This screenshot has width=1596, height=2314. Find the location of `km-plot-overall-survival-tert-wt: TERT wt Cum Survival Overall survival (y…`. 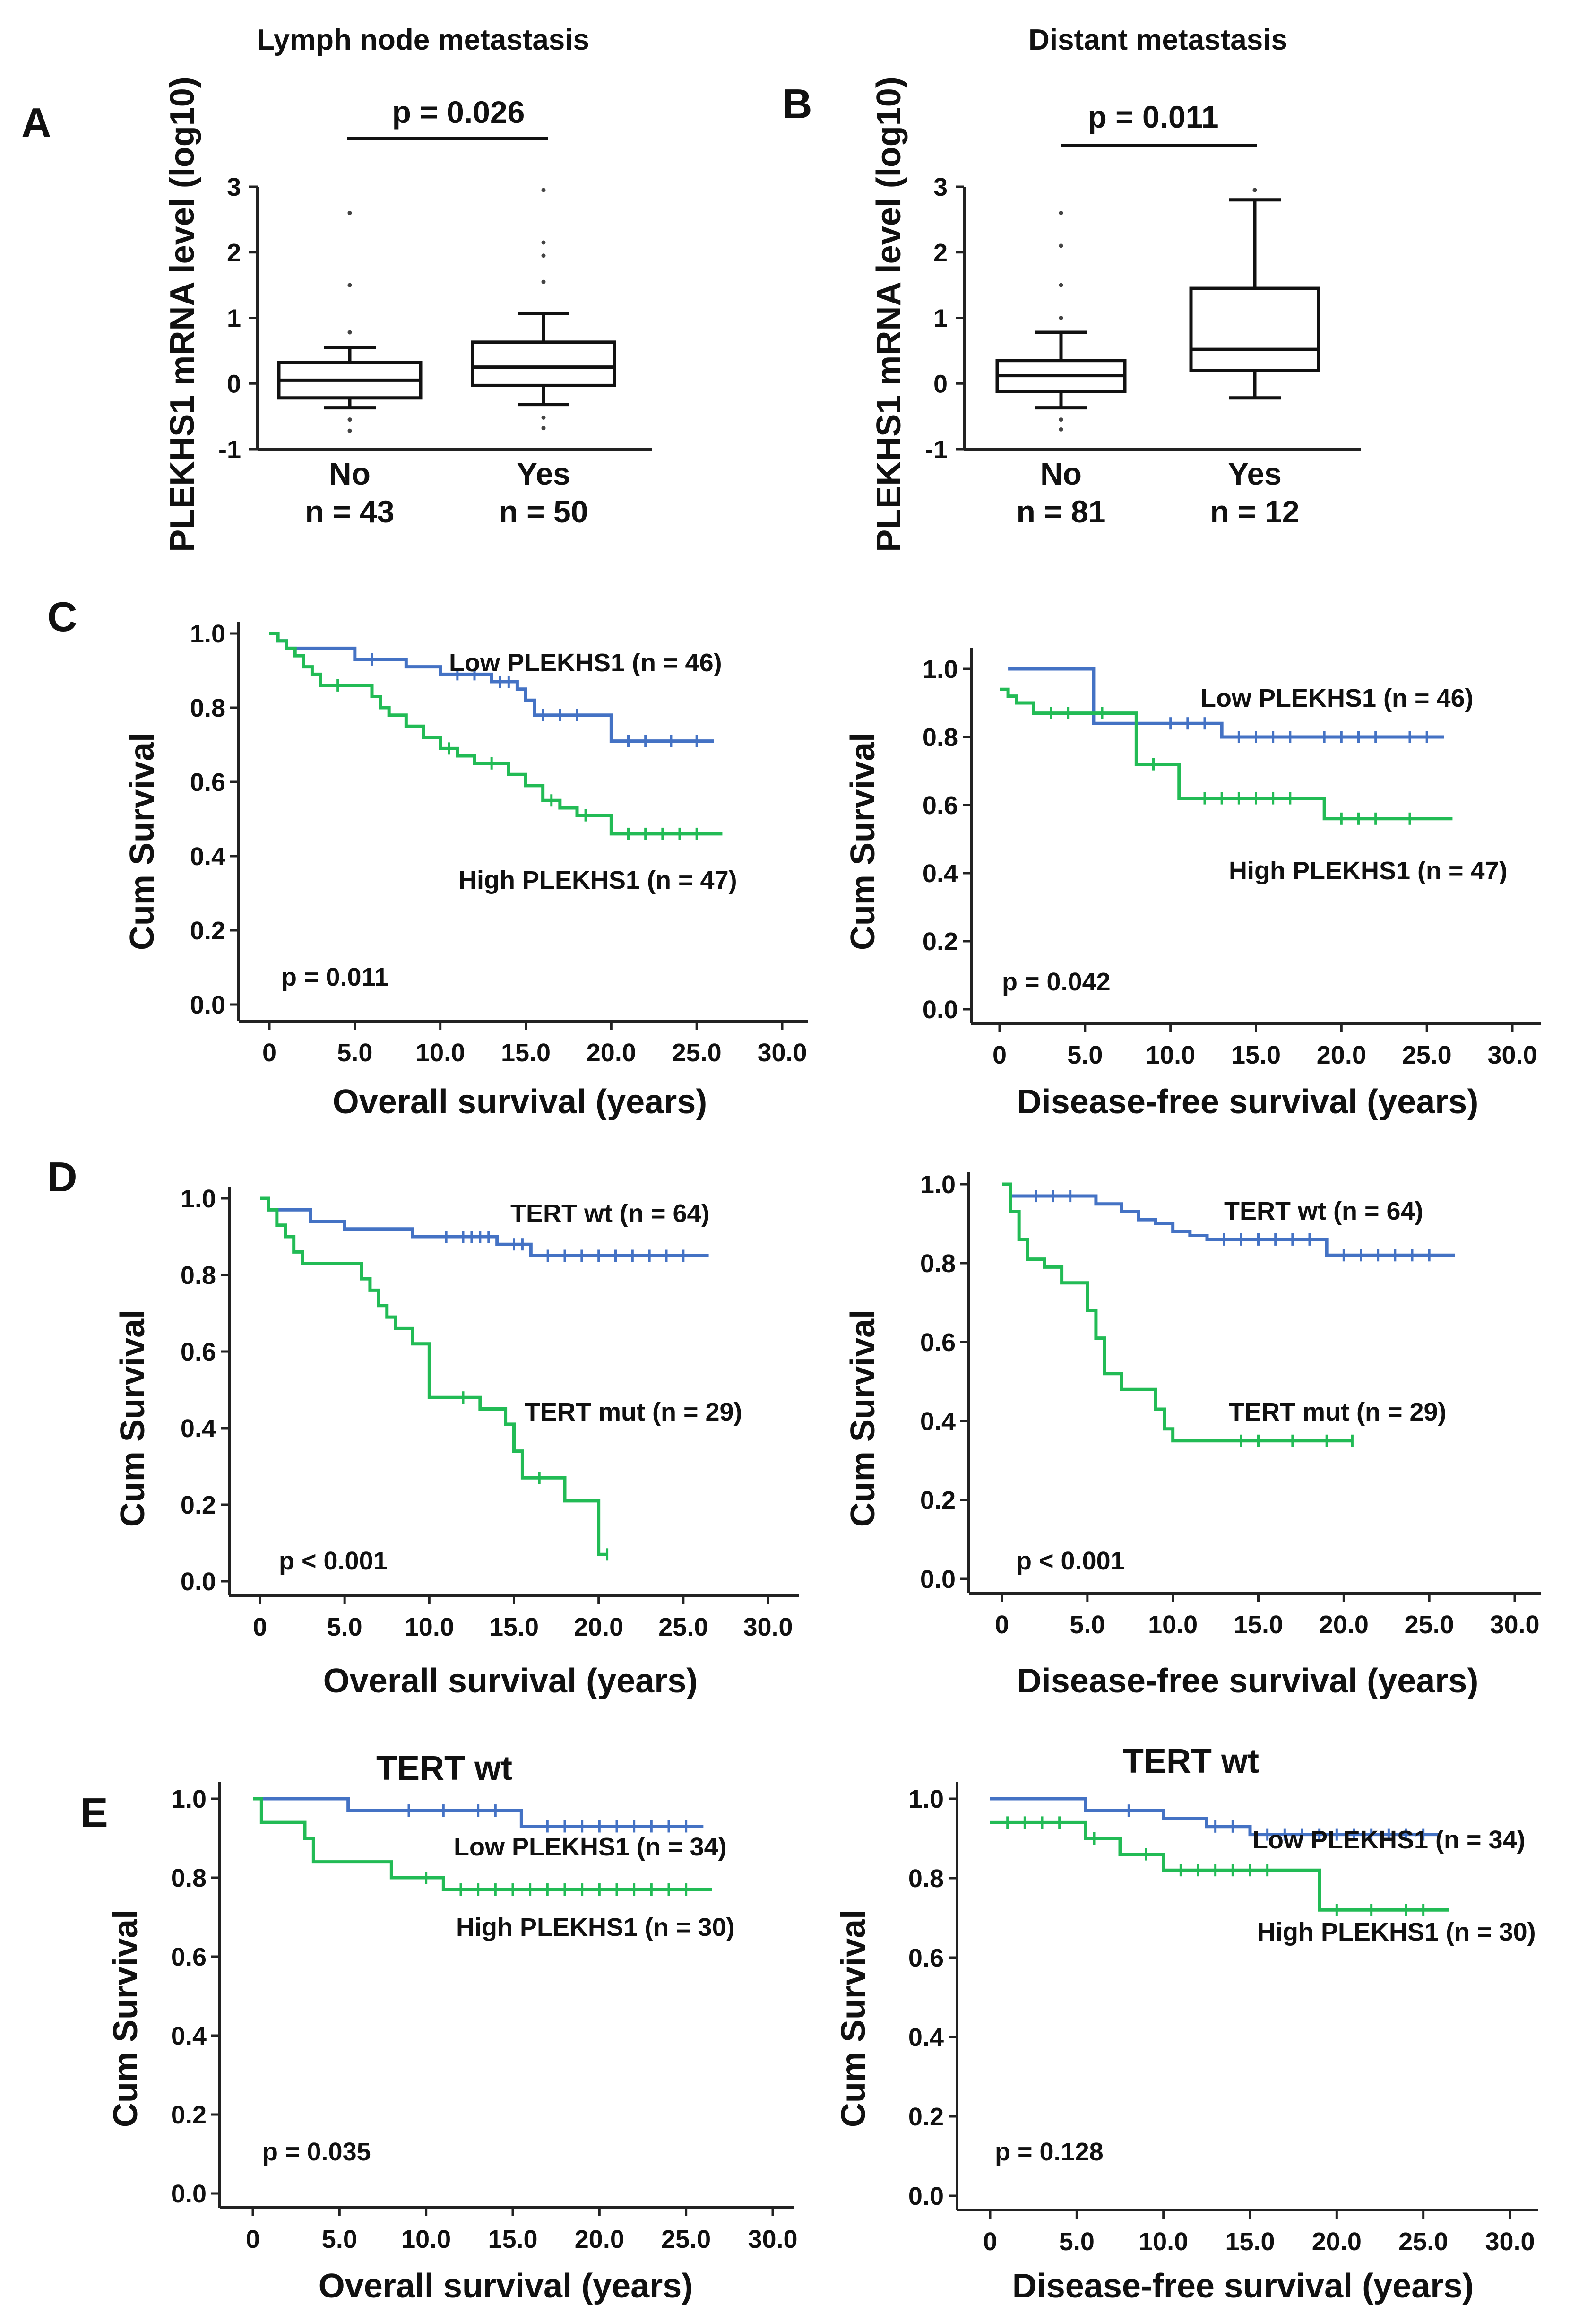

km-plot-overall-survival-tert-wt: TERT wt Cum Survival Overall survival (y… is located at coordinates (452, 2027).